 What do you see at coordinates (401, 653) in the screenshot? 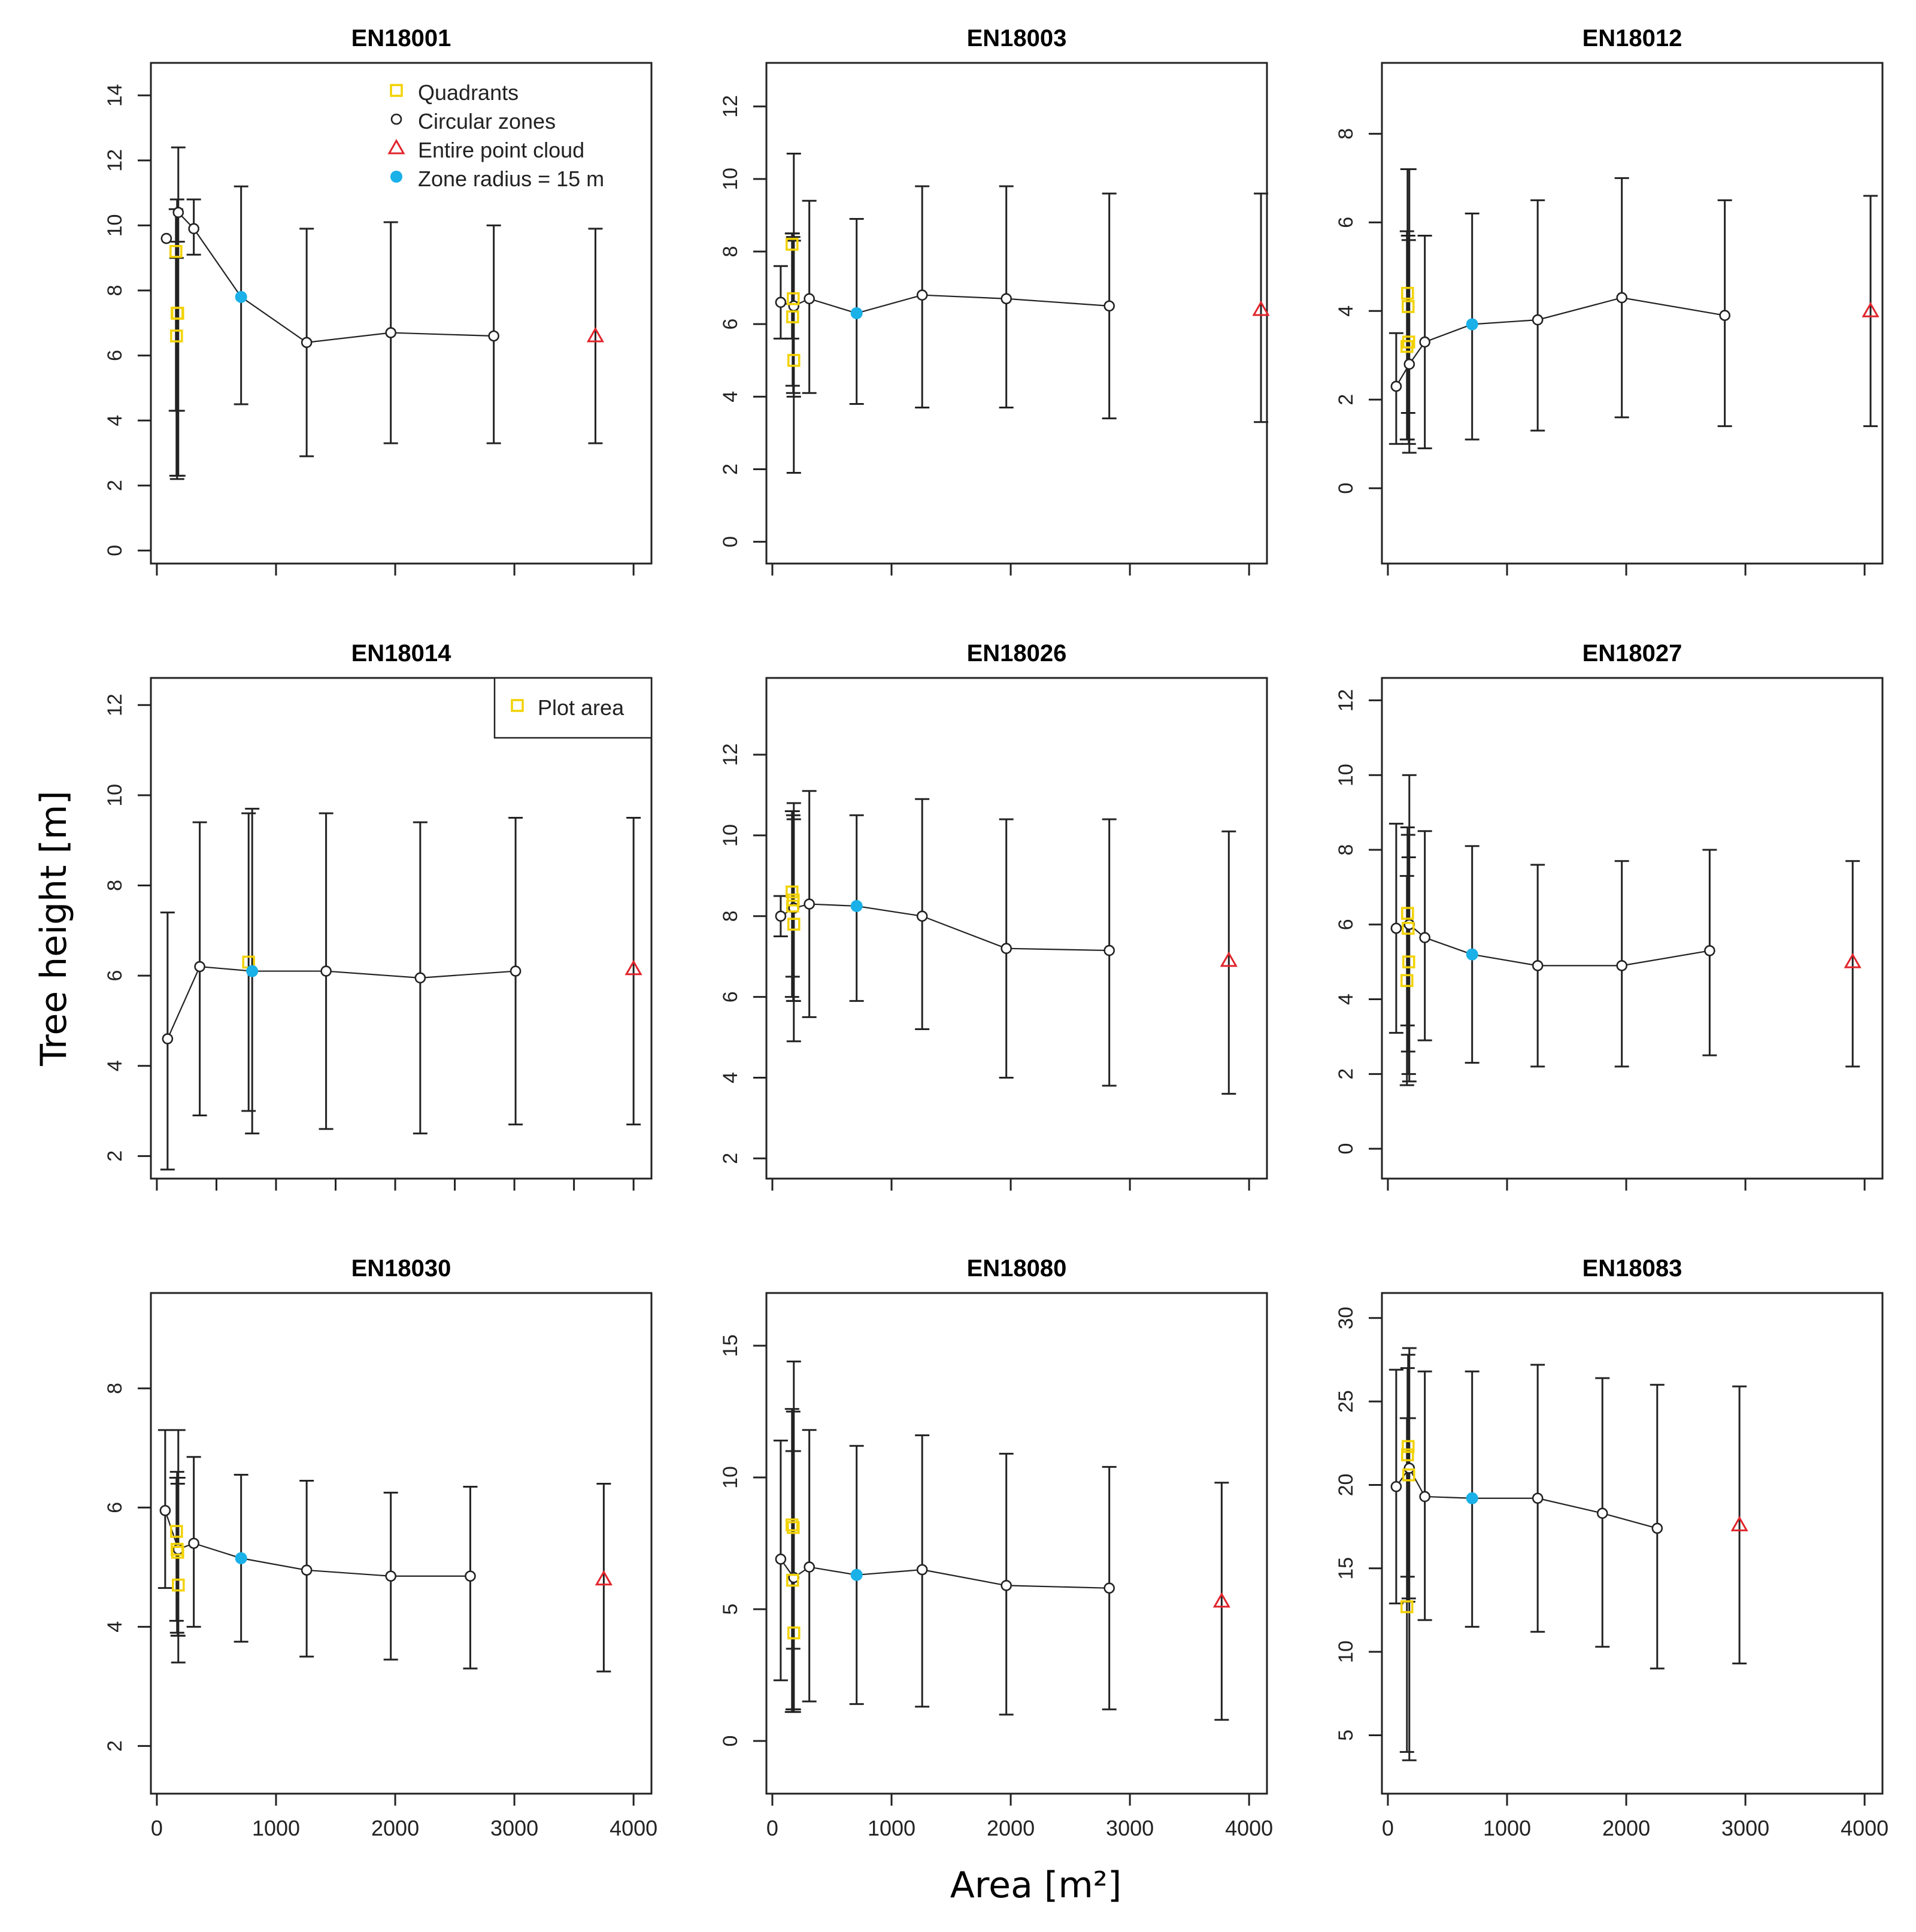
I see `panel-title: EN18014` at bounding box center [401, 653].